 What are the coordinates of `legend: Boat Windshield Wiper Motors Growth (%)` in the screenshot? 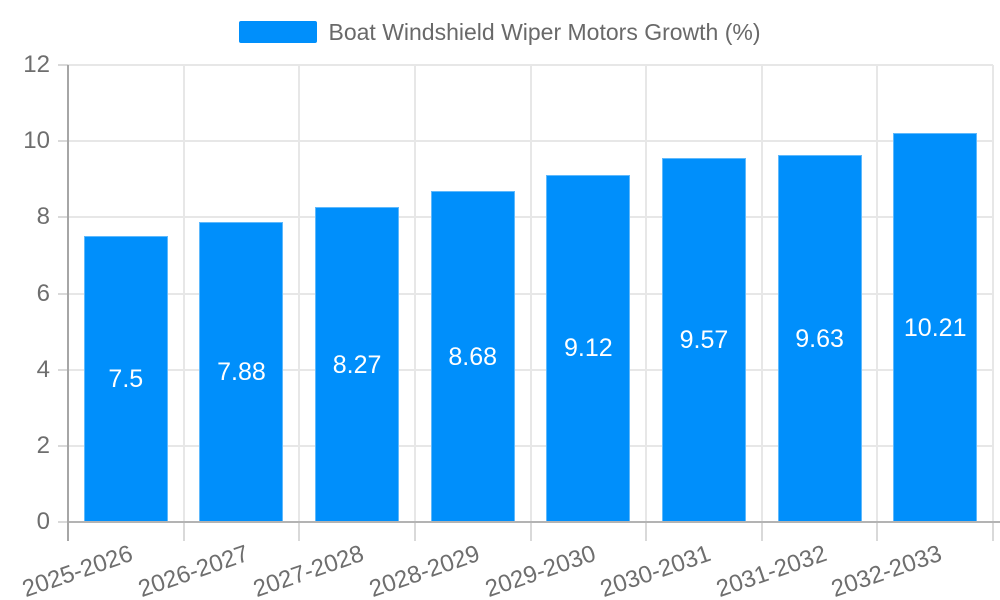 It's located at (500, 32).